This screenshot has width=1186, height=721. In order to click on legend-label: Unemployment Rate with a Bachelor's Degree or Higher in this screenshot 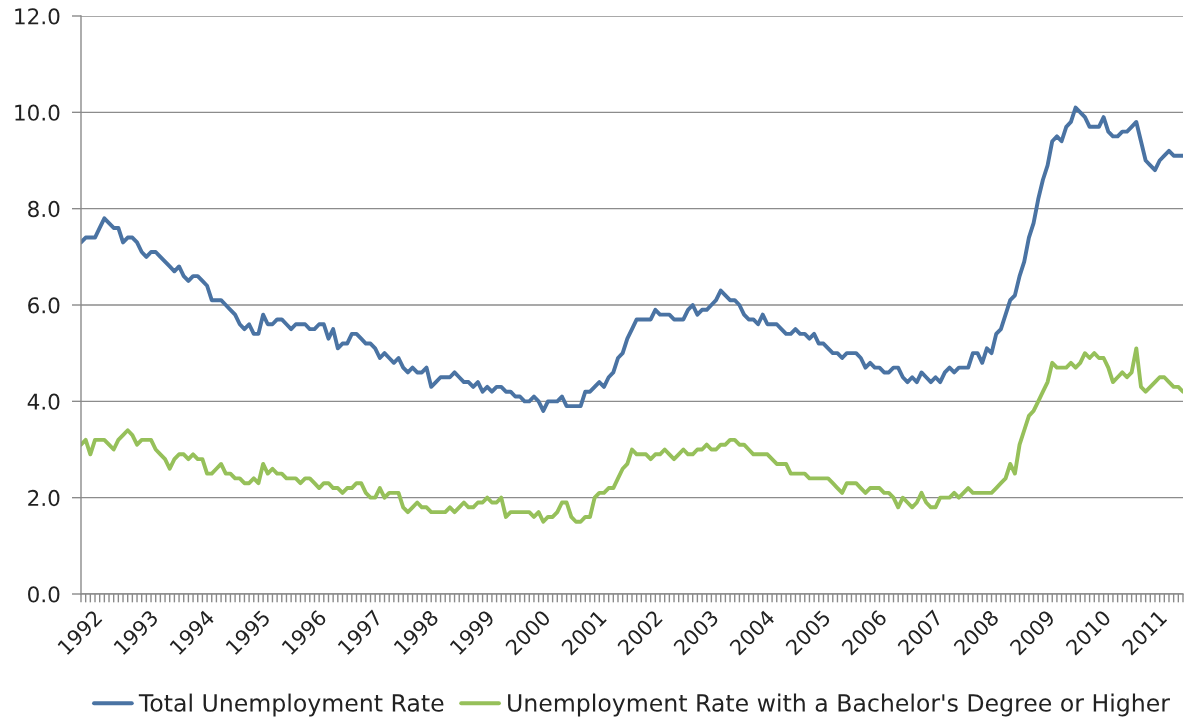, I will do `click(839, 705)`.